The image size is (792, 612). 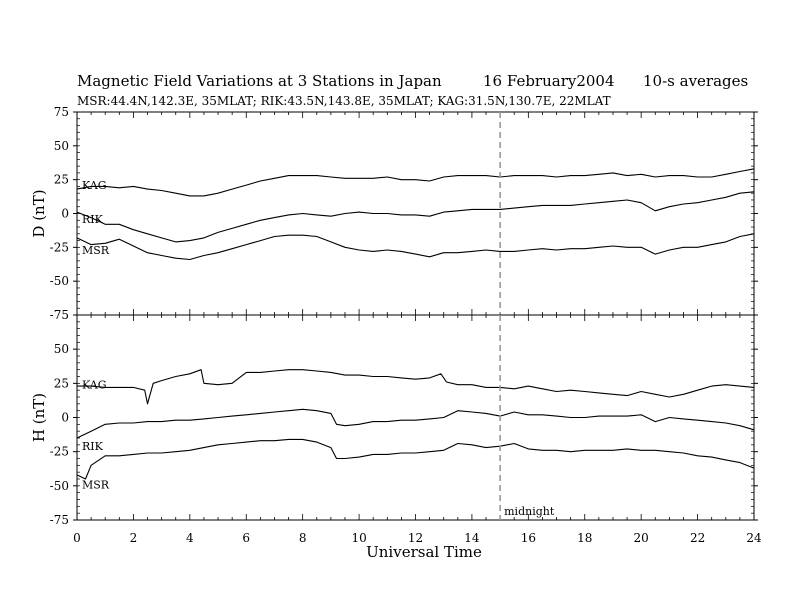 What do you see at coordinates (415, 217) in the screenshot?
I see `series-line-d-rik` at bounding box center [415, 217].